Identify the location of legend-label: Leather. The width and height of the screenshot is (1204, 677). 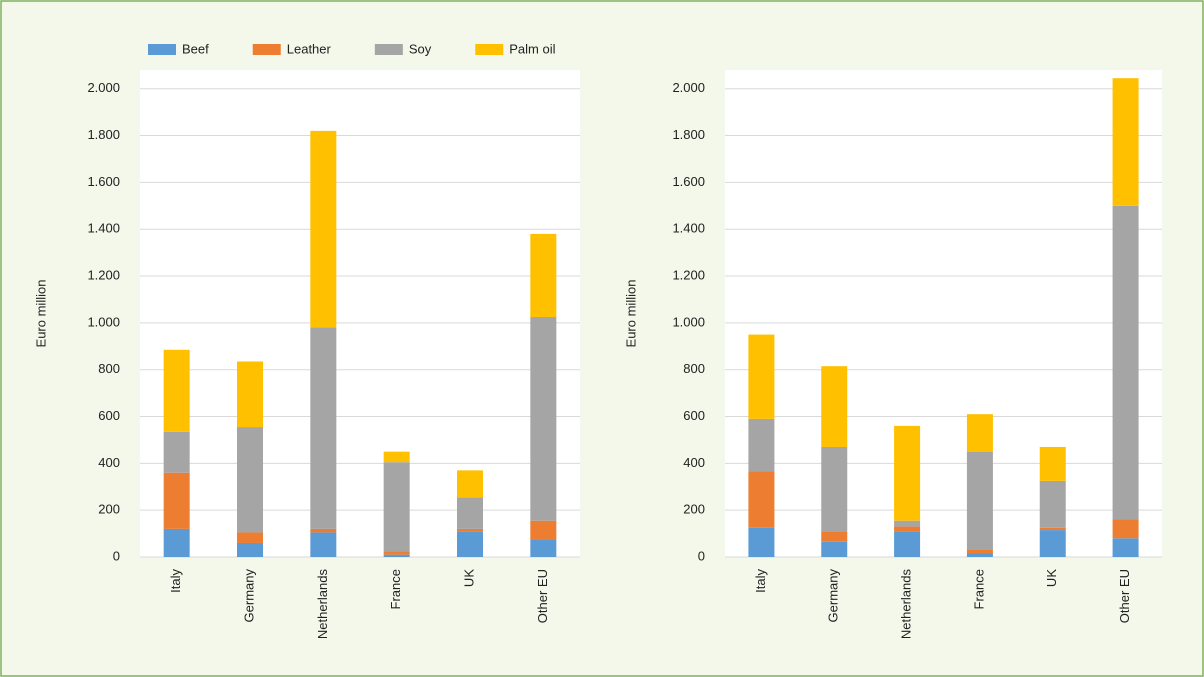
(309, 48).